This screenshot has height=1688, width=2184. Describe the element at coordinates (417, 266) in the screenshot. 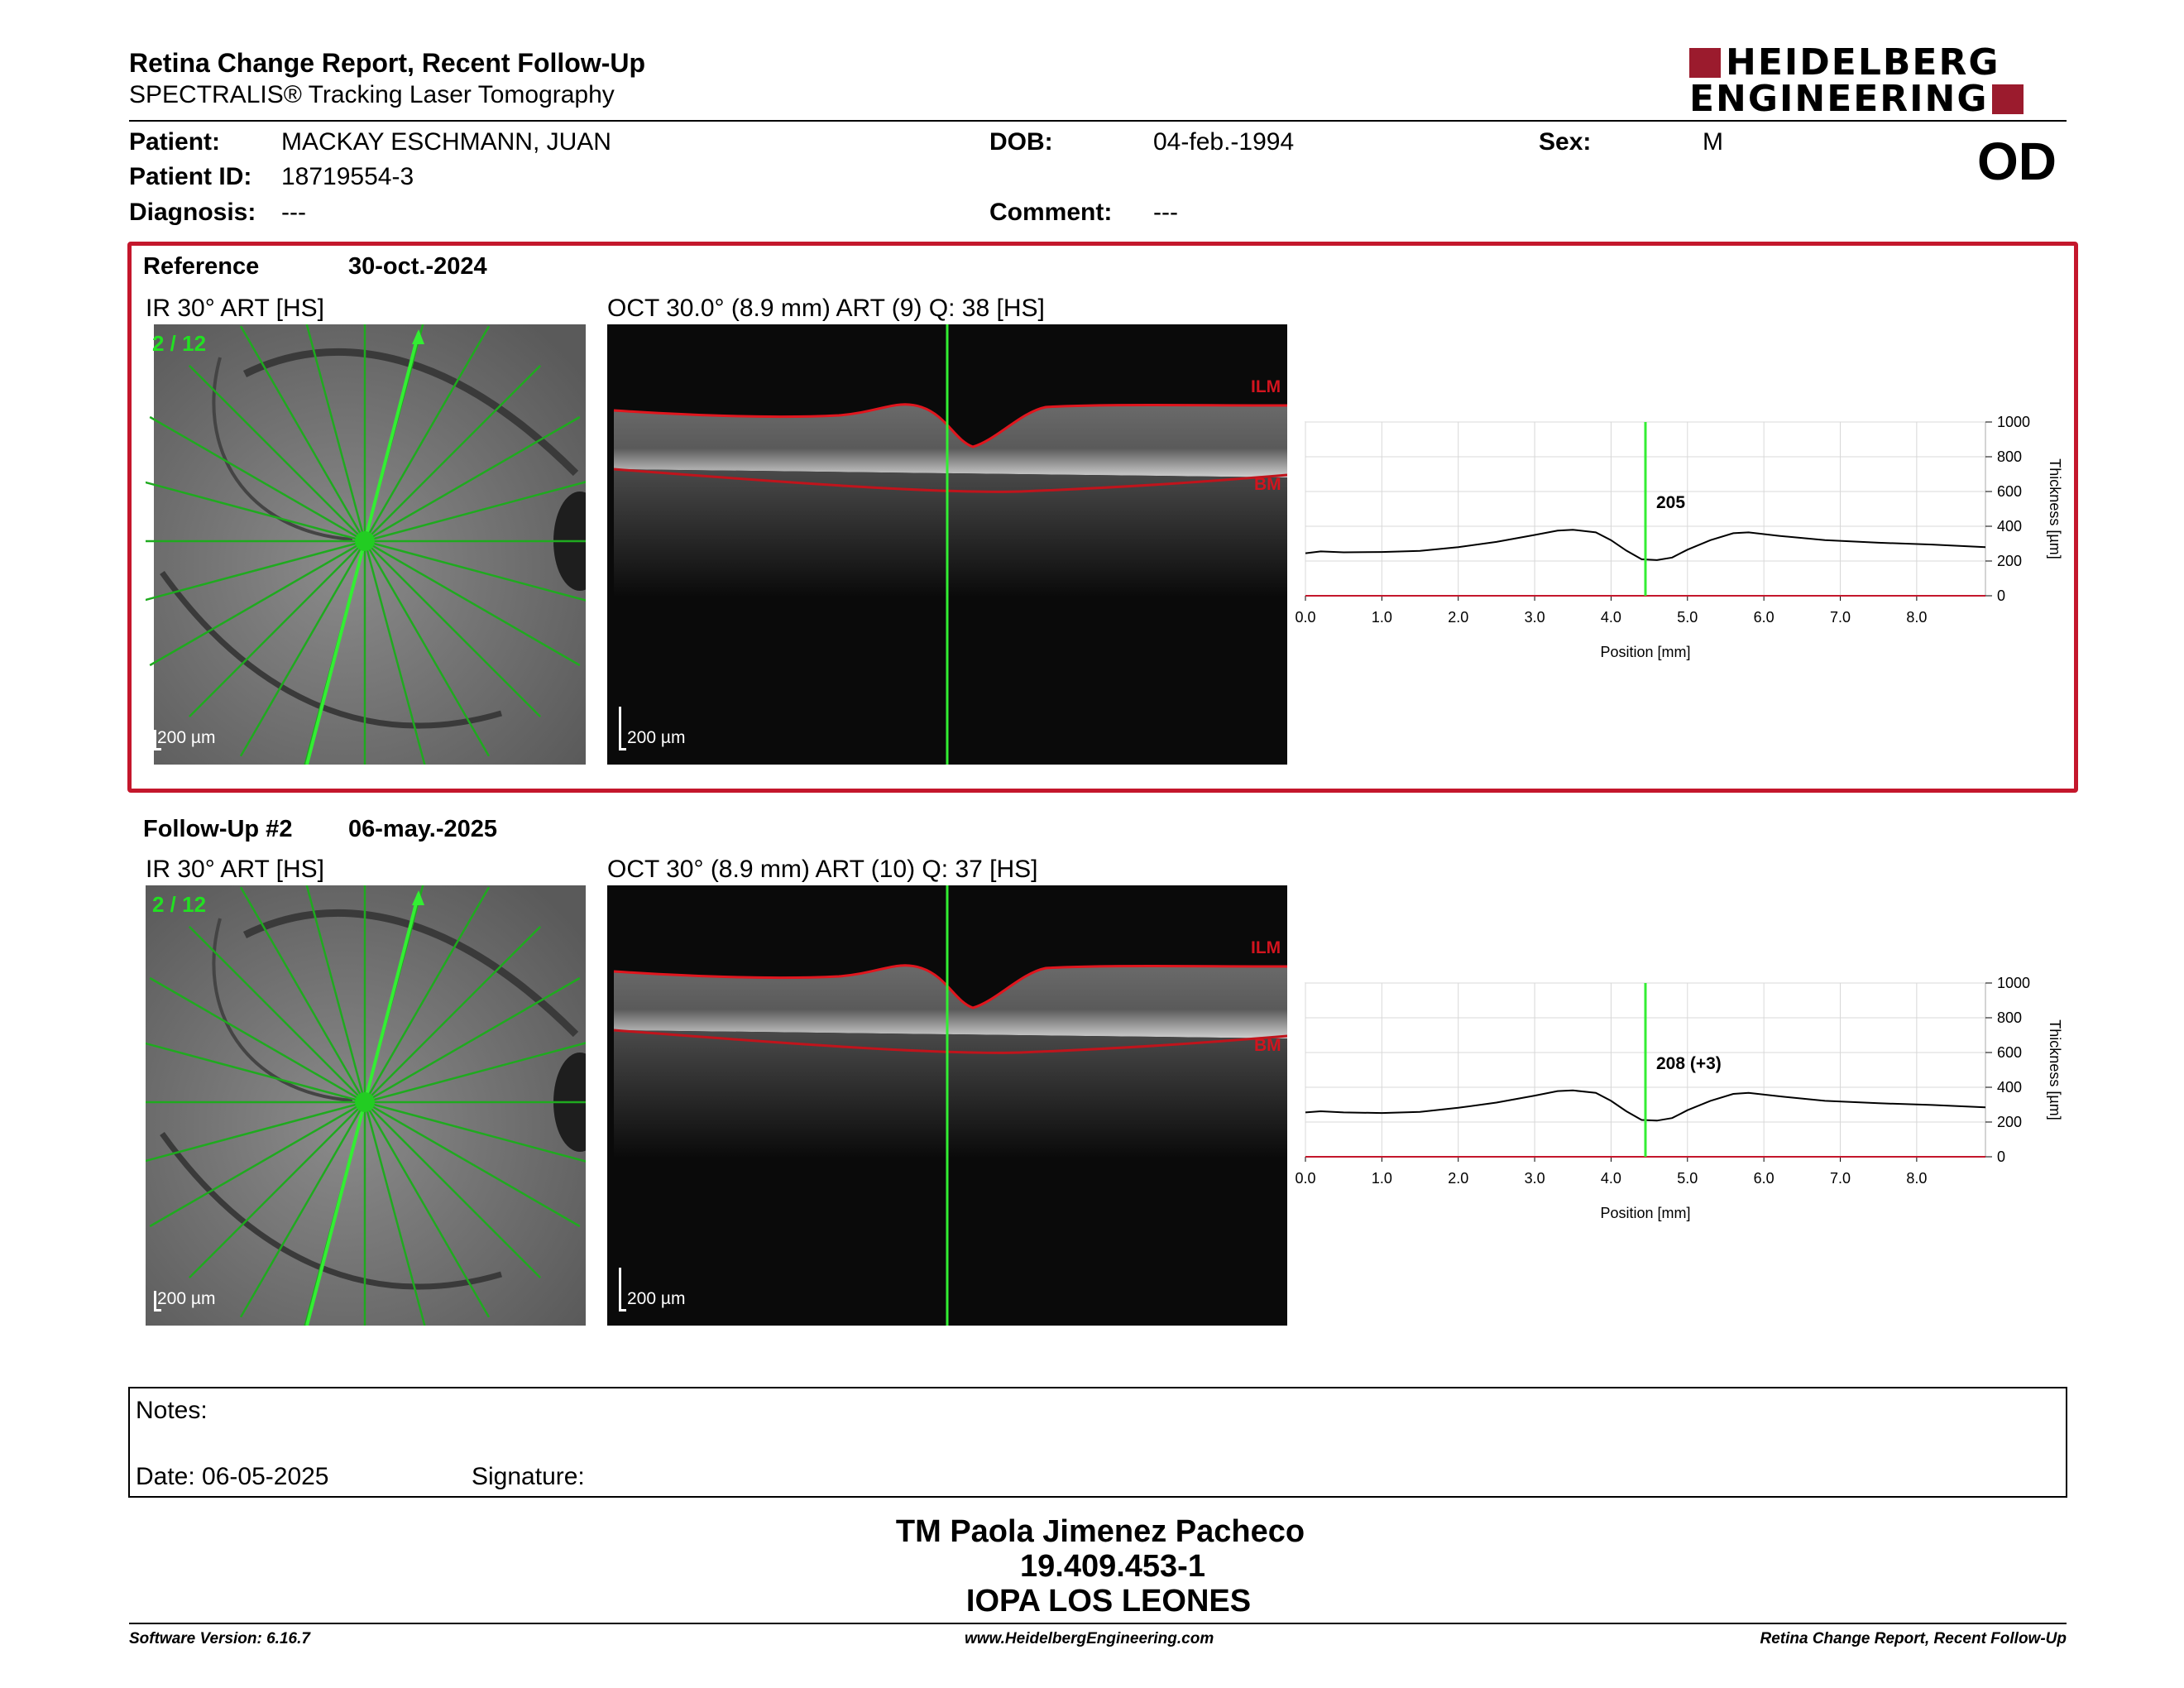

I see `reference-date: 30-oct.-2024` at that location.